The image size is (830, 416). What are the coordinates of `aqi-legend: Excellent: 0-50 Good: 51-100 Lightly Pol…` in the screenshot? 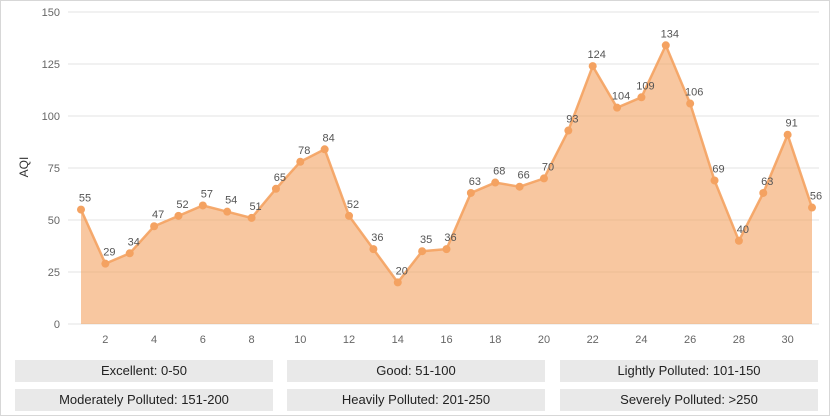 It's located at (417, 386).